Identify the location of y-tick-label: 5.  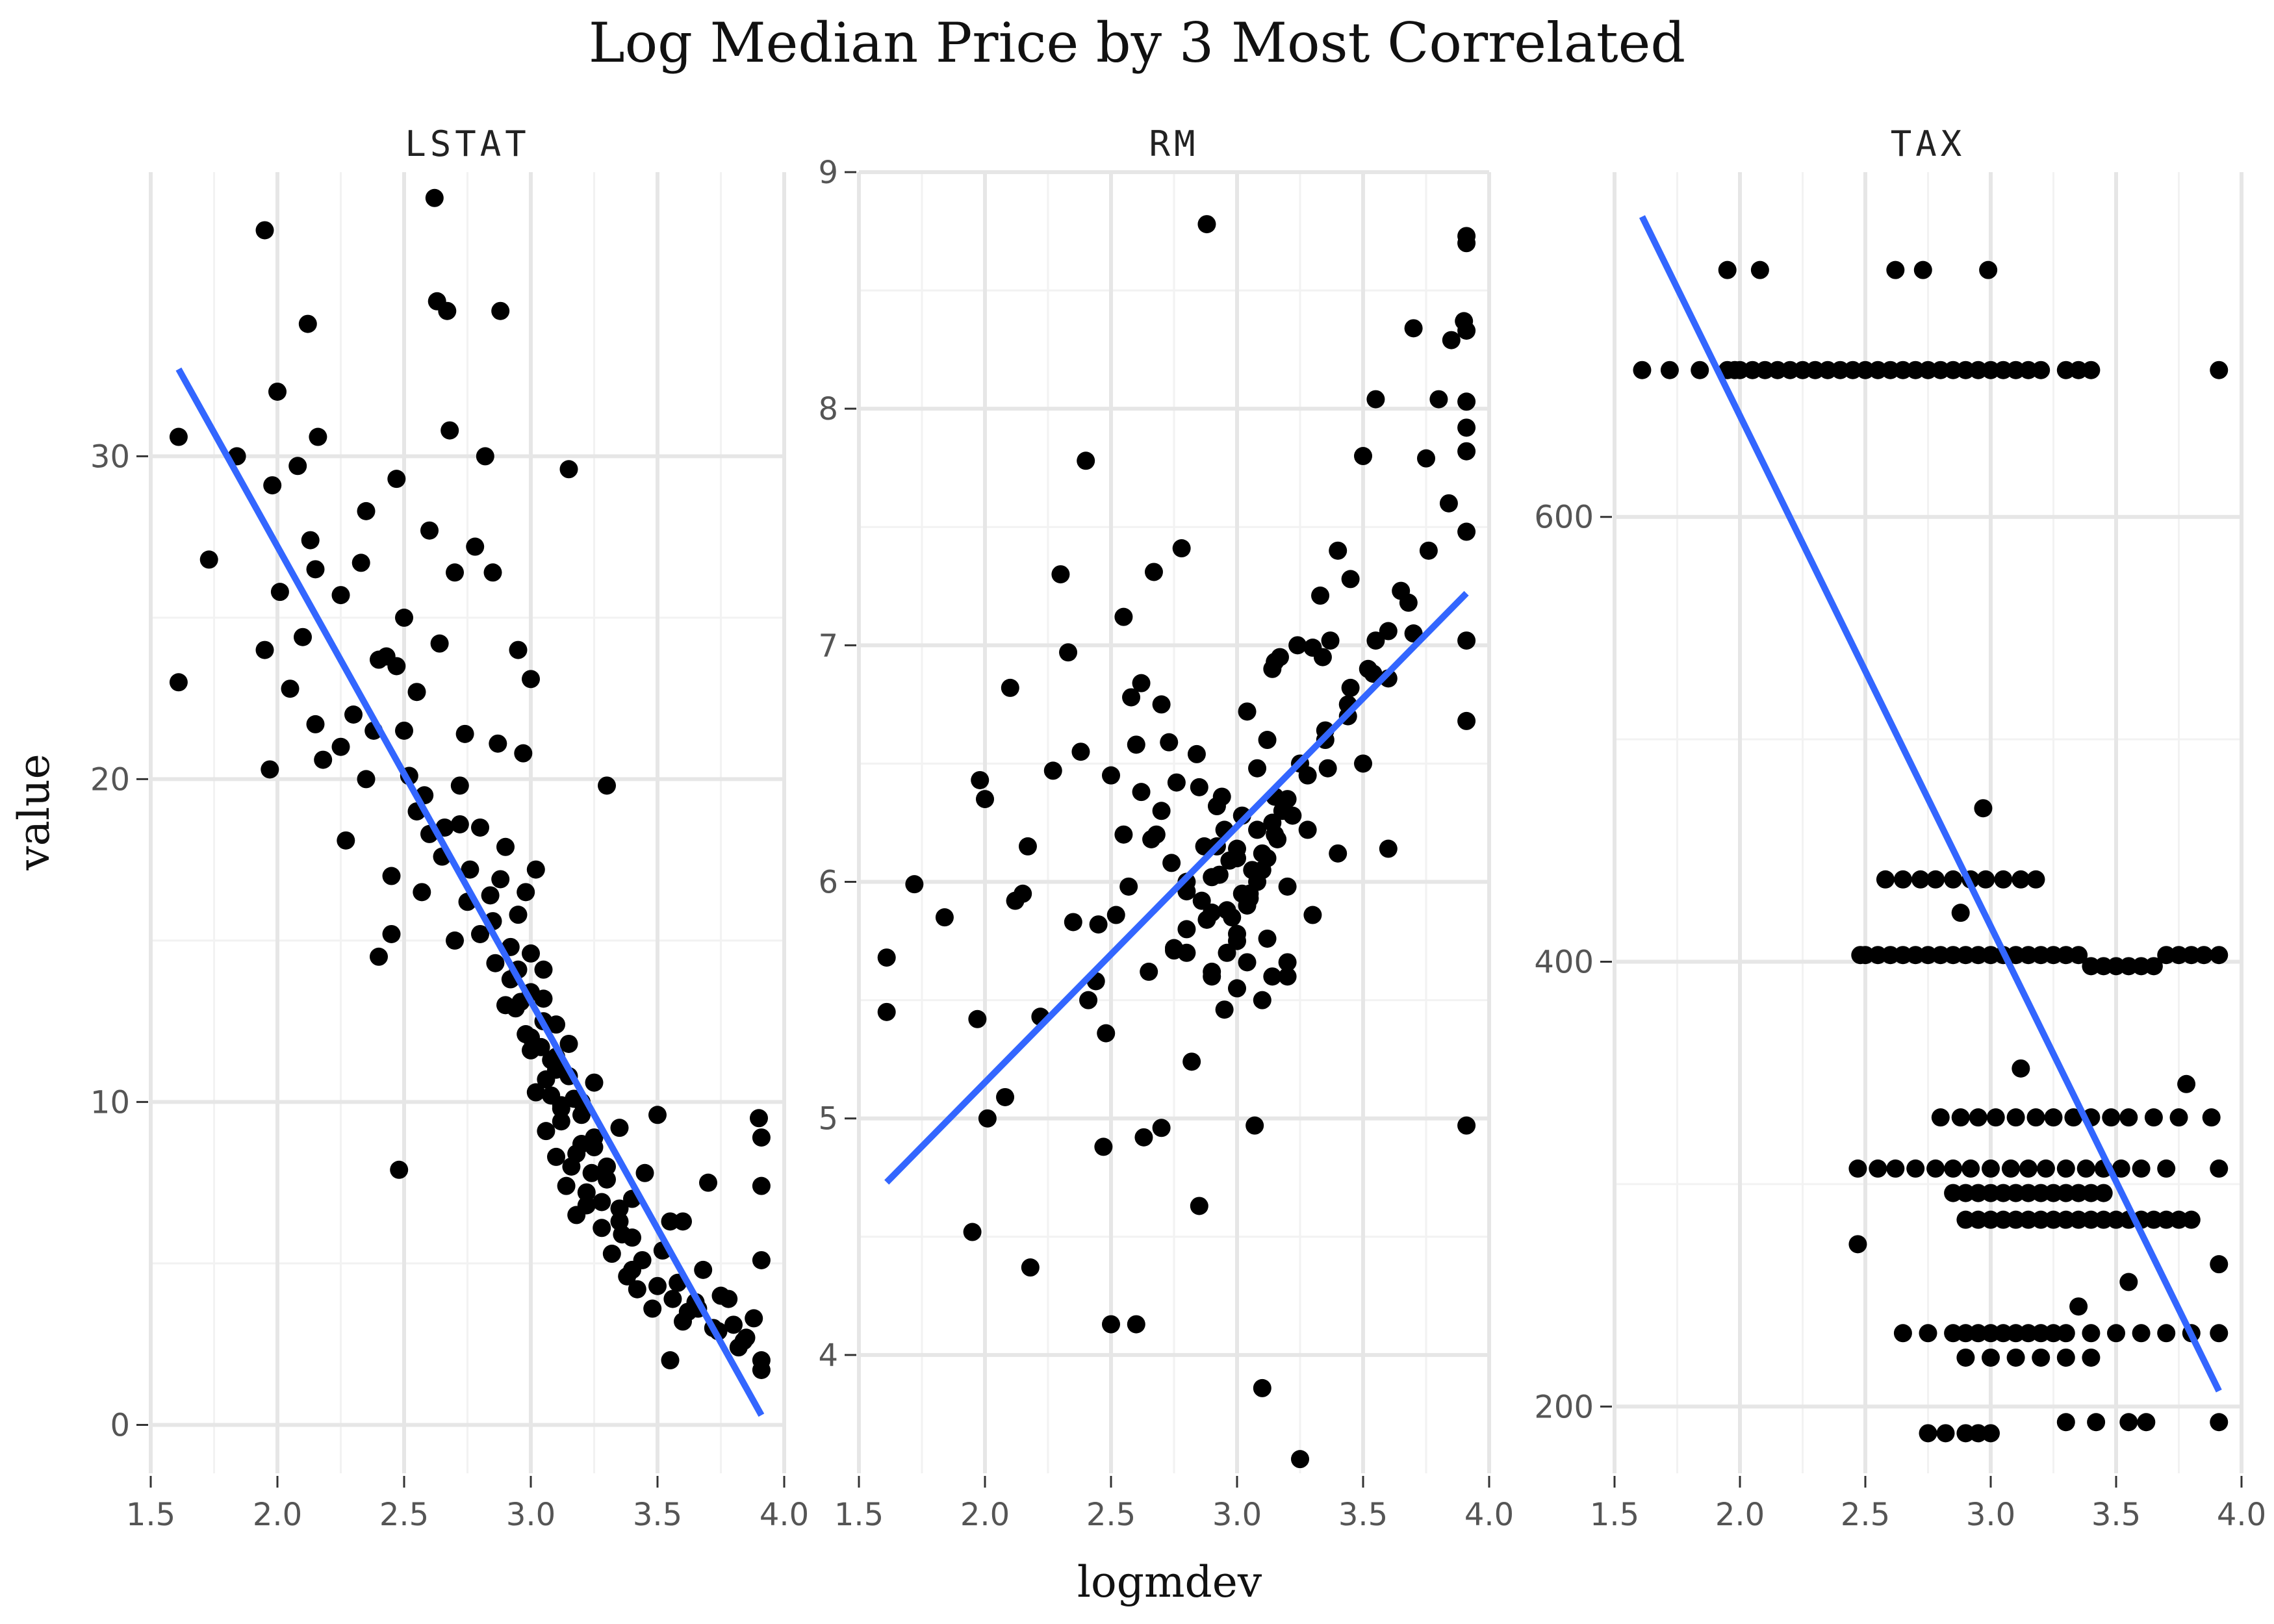
(828, 1119).